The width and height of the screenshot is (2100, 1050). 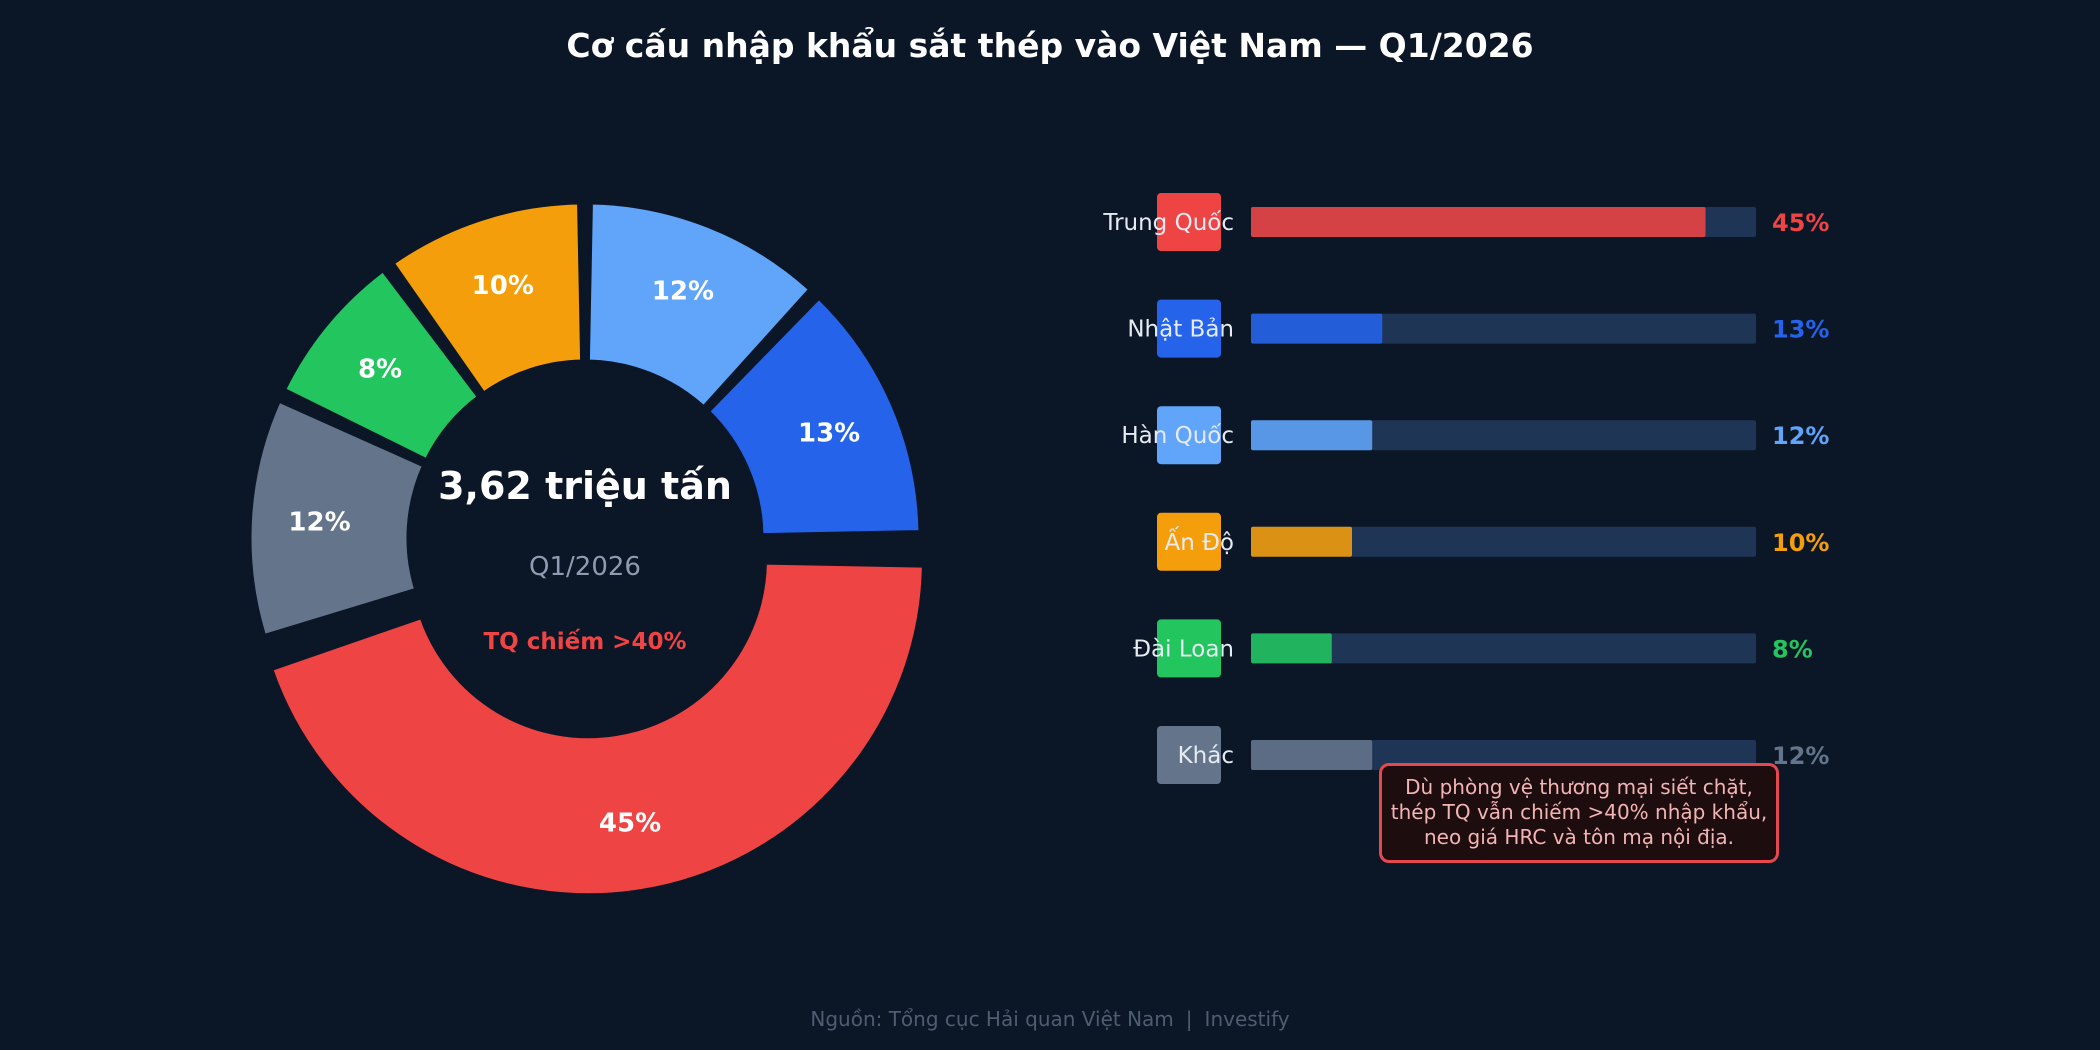 What do you see at coordinates (1199, 541) in the screenshot?
I see `bar-category-label: Ấn Độ` at bounding box center [1199, 541].